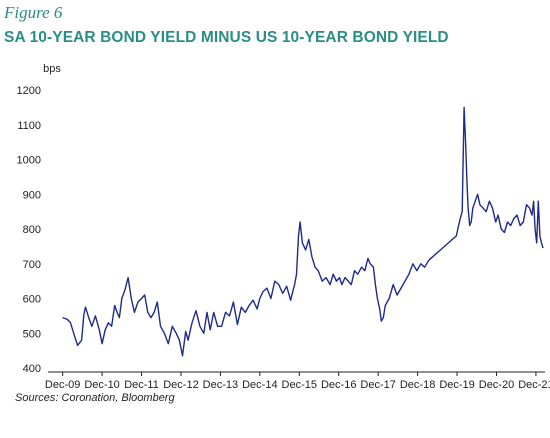 This screenshot has width=550, height=438. What do you see at coordinates (220, 385) in the screenshot?
I see `x-tick-label: Dec-13` at bounding box center [220, 385].